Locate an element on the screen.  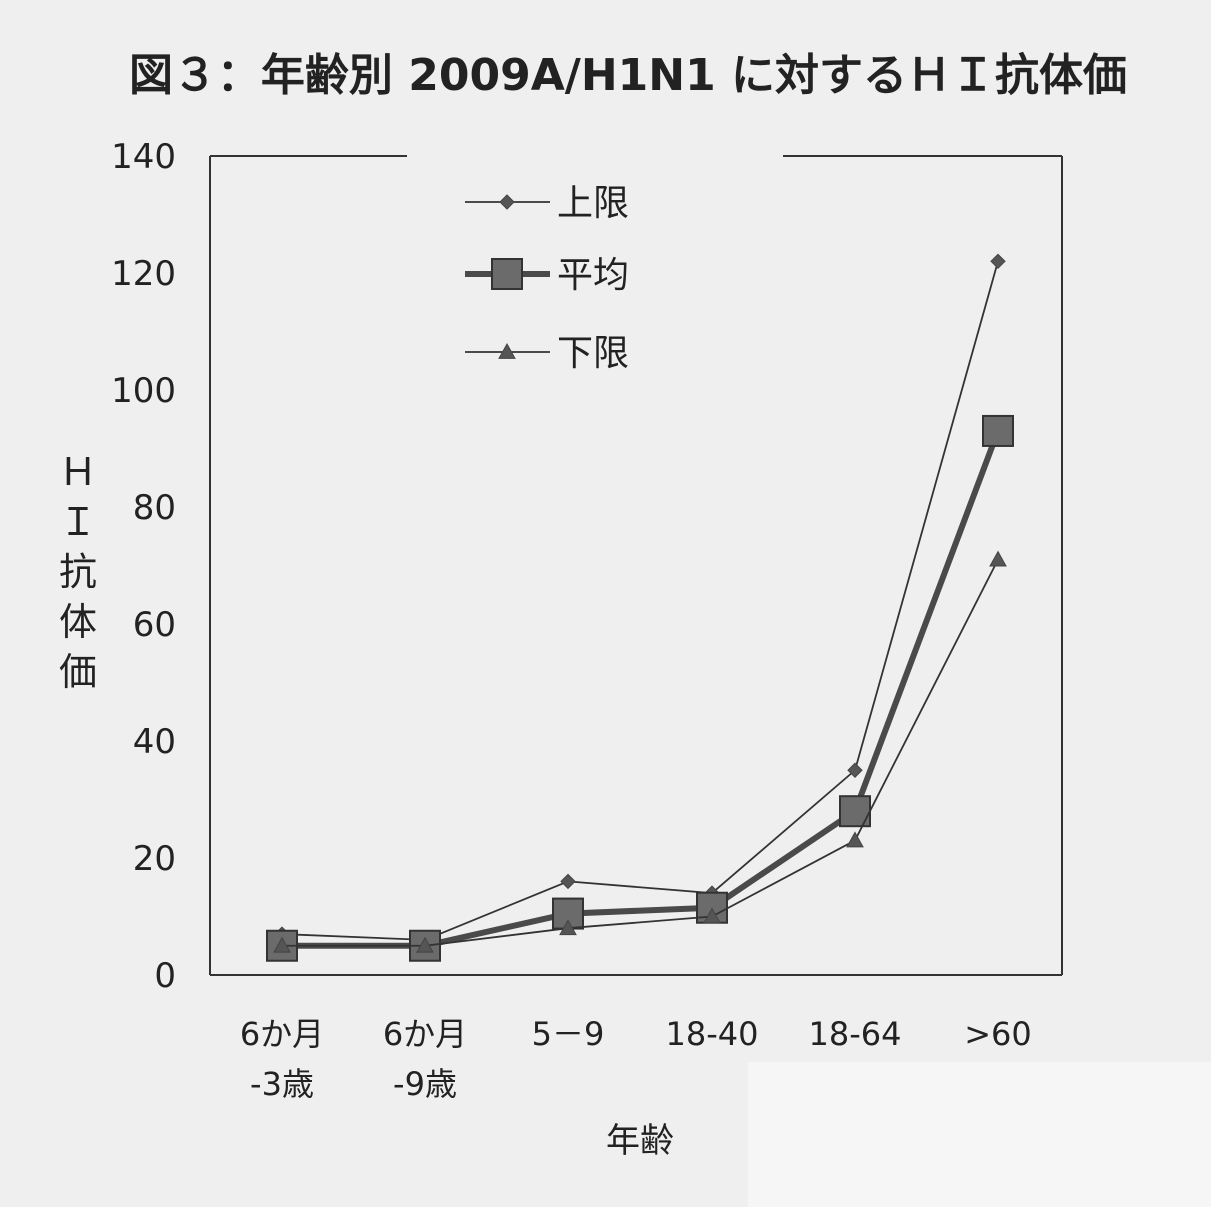
y-tick-label: 140 is located at coordinates (143, 157).